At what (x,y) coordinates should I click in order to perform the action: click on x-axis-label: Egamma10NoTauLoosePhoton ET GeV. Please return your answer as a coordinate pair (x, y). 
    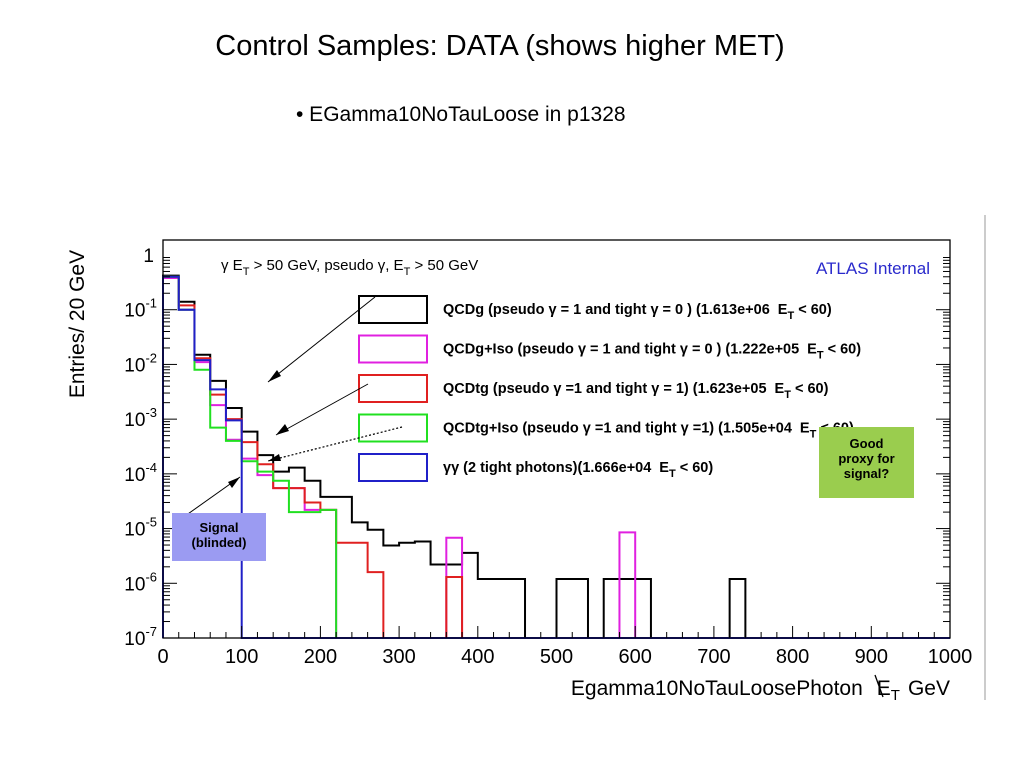
    Looking at the image, I should click on (760, 690).